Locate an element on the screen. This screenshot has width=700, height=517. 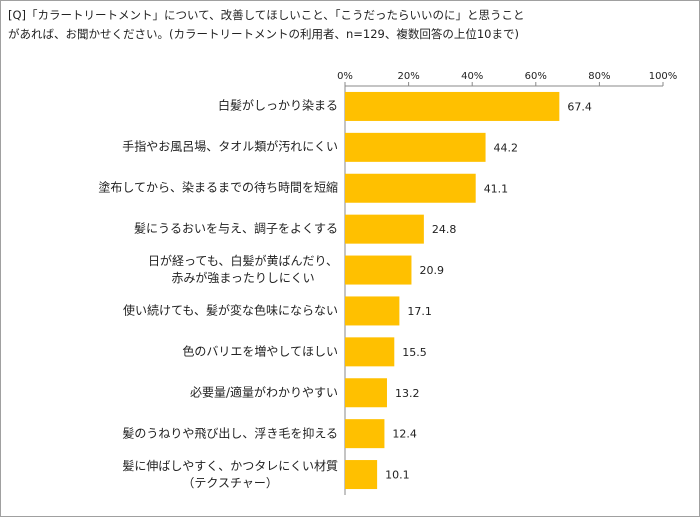
category-label: 日が経っても、白髪が黄ばんだり、 赤みが強まったりしにくい is located at coordinates (243, 270).